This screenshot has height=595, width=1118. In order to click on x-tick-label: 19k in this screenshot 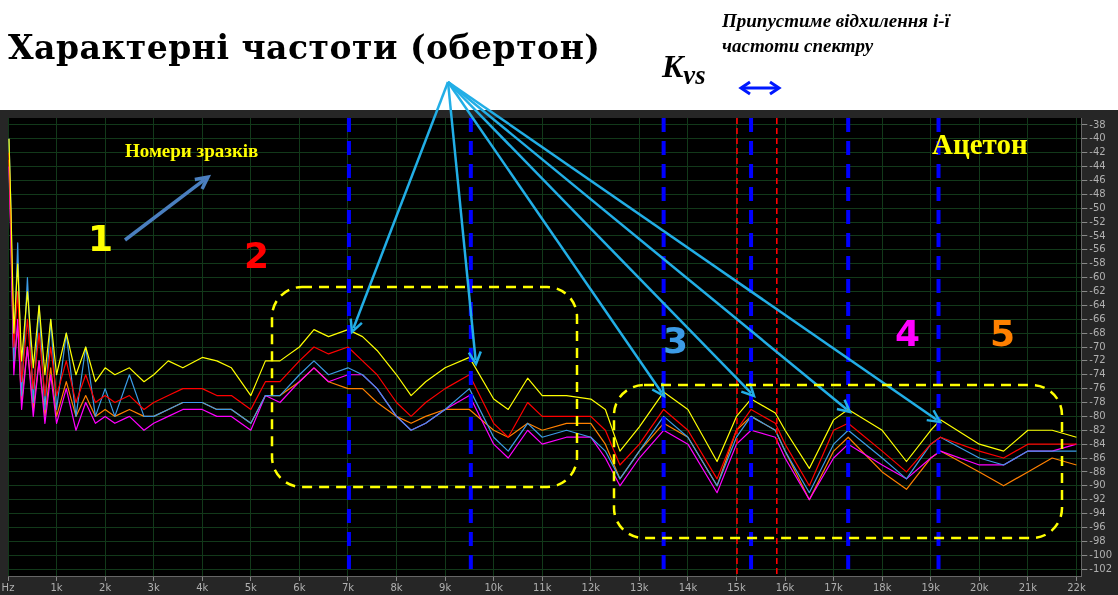, I will do `click(931, 587)`.